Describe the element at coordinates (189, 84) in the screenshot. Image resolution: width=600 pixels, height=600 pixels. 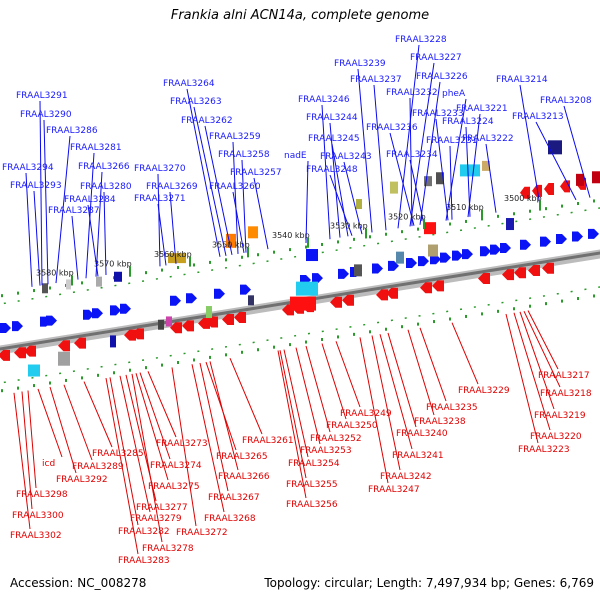
I see `gene-label-forward: FRAAL3264` at that location.